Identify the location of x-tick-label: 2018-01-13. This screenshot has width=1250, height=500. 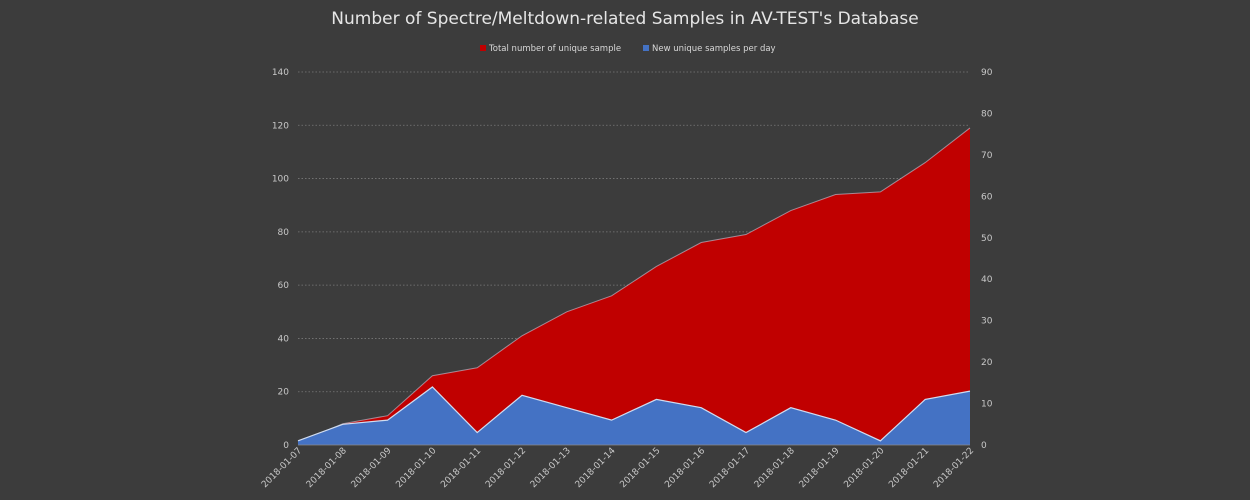
(551, 468).